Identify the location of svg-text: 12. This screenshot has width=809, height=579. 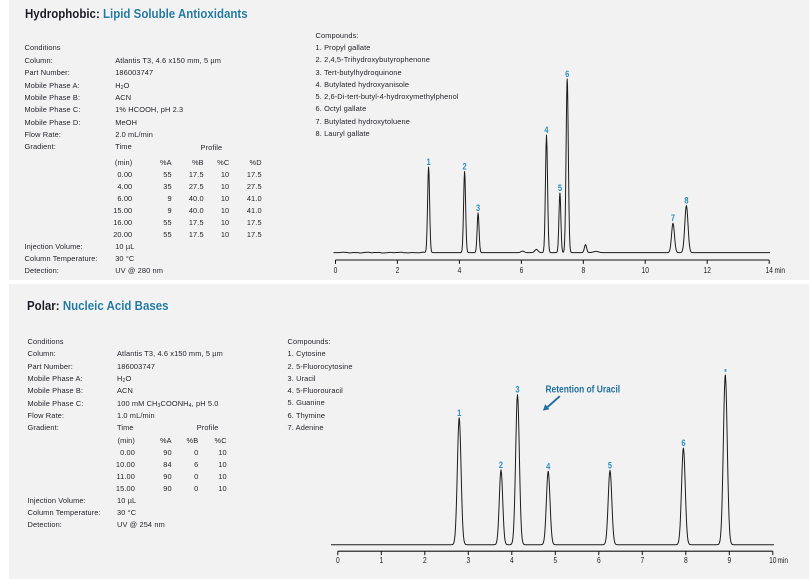
(707, 270).